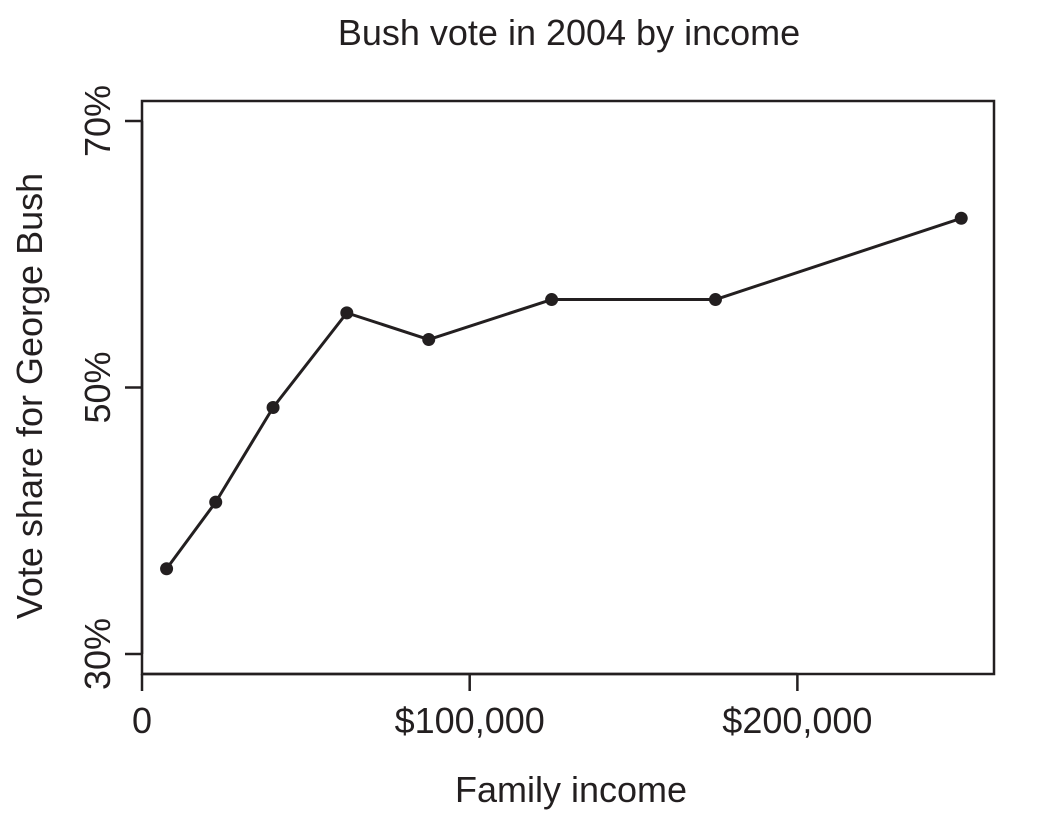 The height and width of the screenshot is (821, 1057). I want to click on chart-title: Bush vote in 2004 by income, so click(569, 32).